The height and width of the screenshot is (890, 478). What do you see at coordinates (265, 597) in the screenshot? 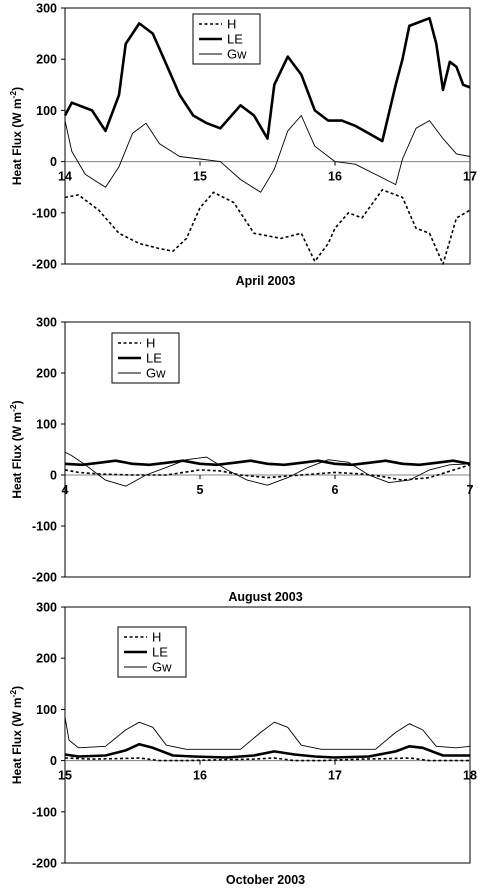
I see `x-axis-label: August 2003` at bounding box center [265, 597].